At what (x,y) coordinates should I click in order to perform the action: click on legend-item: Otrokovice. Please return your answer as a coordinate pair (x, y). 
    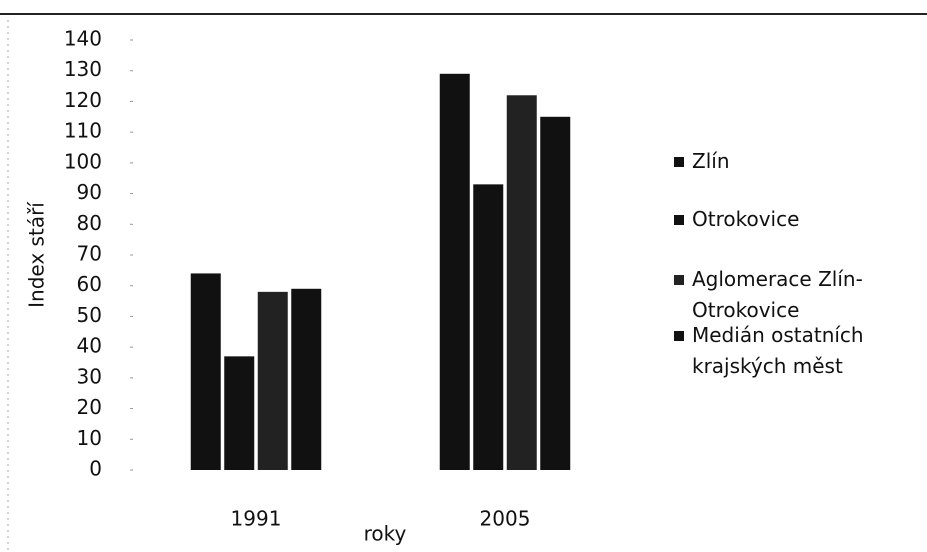
    Looking at the image, I should click on (782, 219).